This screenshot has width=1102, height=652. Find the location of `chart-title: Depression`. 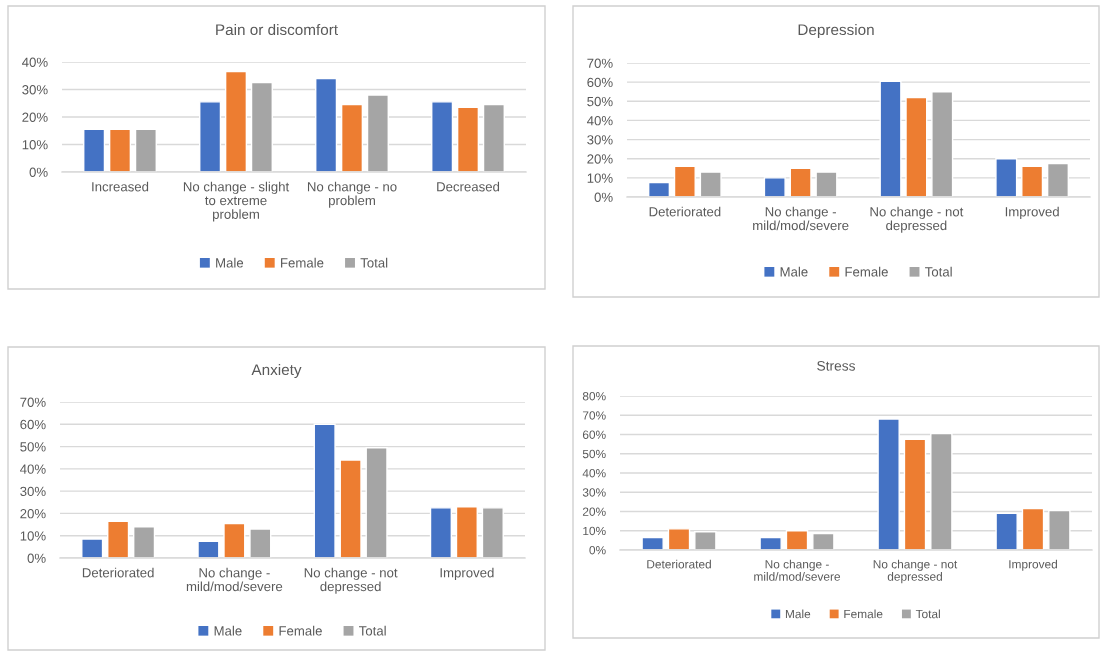

chart-title: Depression is located at coordinates (836, 31).